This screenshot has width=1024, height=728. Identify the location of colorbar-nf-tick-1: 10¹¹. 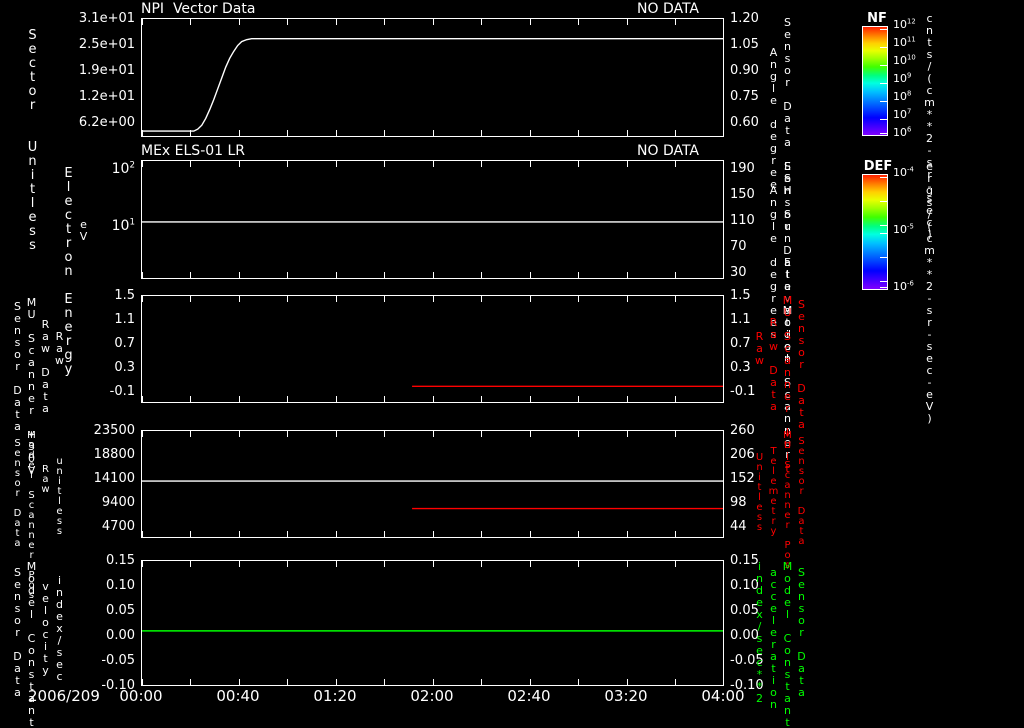
(904, 42).